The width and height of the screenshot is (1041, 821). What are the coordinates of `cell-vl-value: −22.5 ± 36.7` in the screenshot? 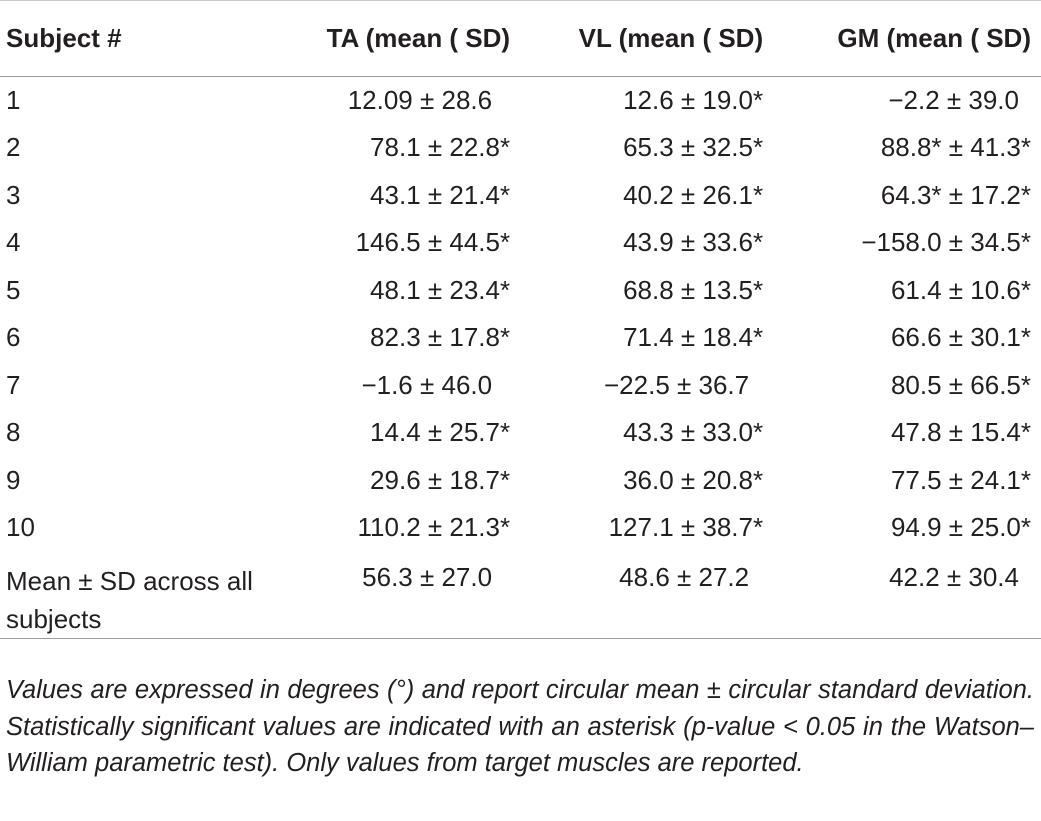 It's located at (677, 384).